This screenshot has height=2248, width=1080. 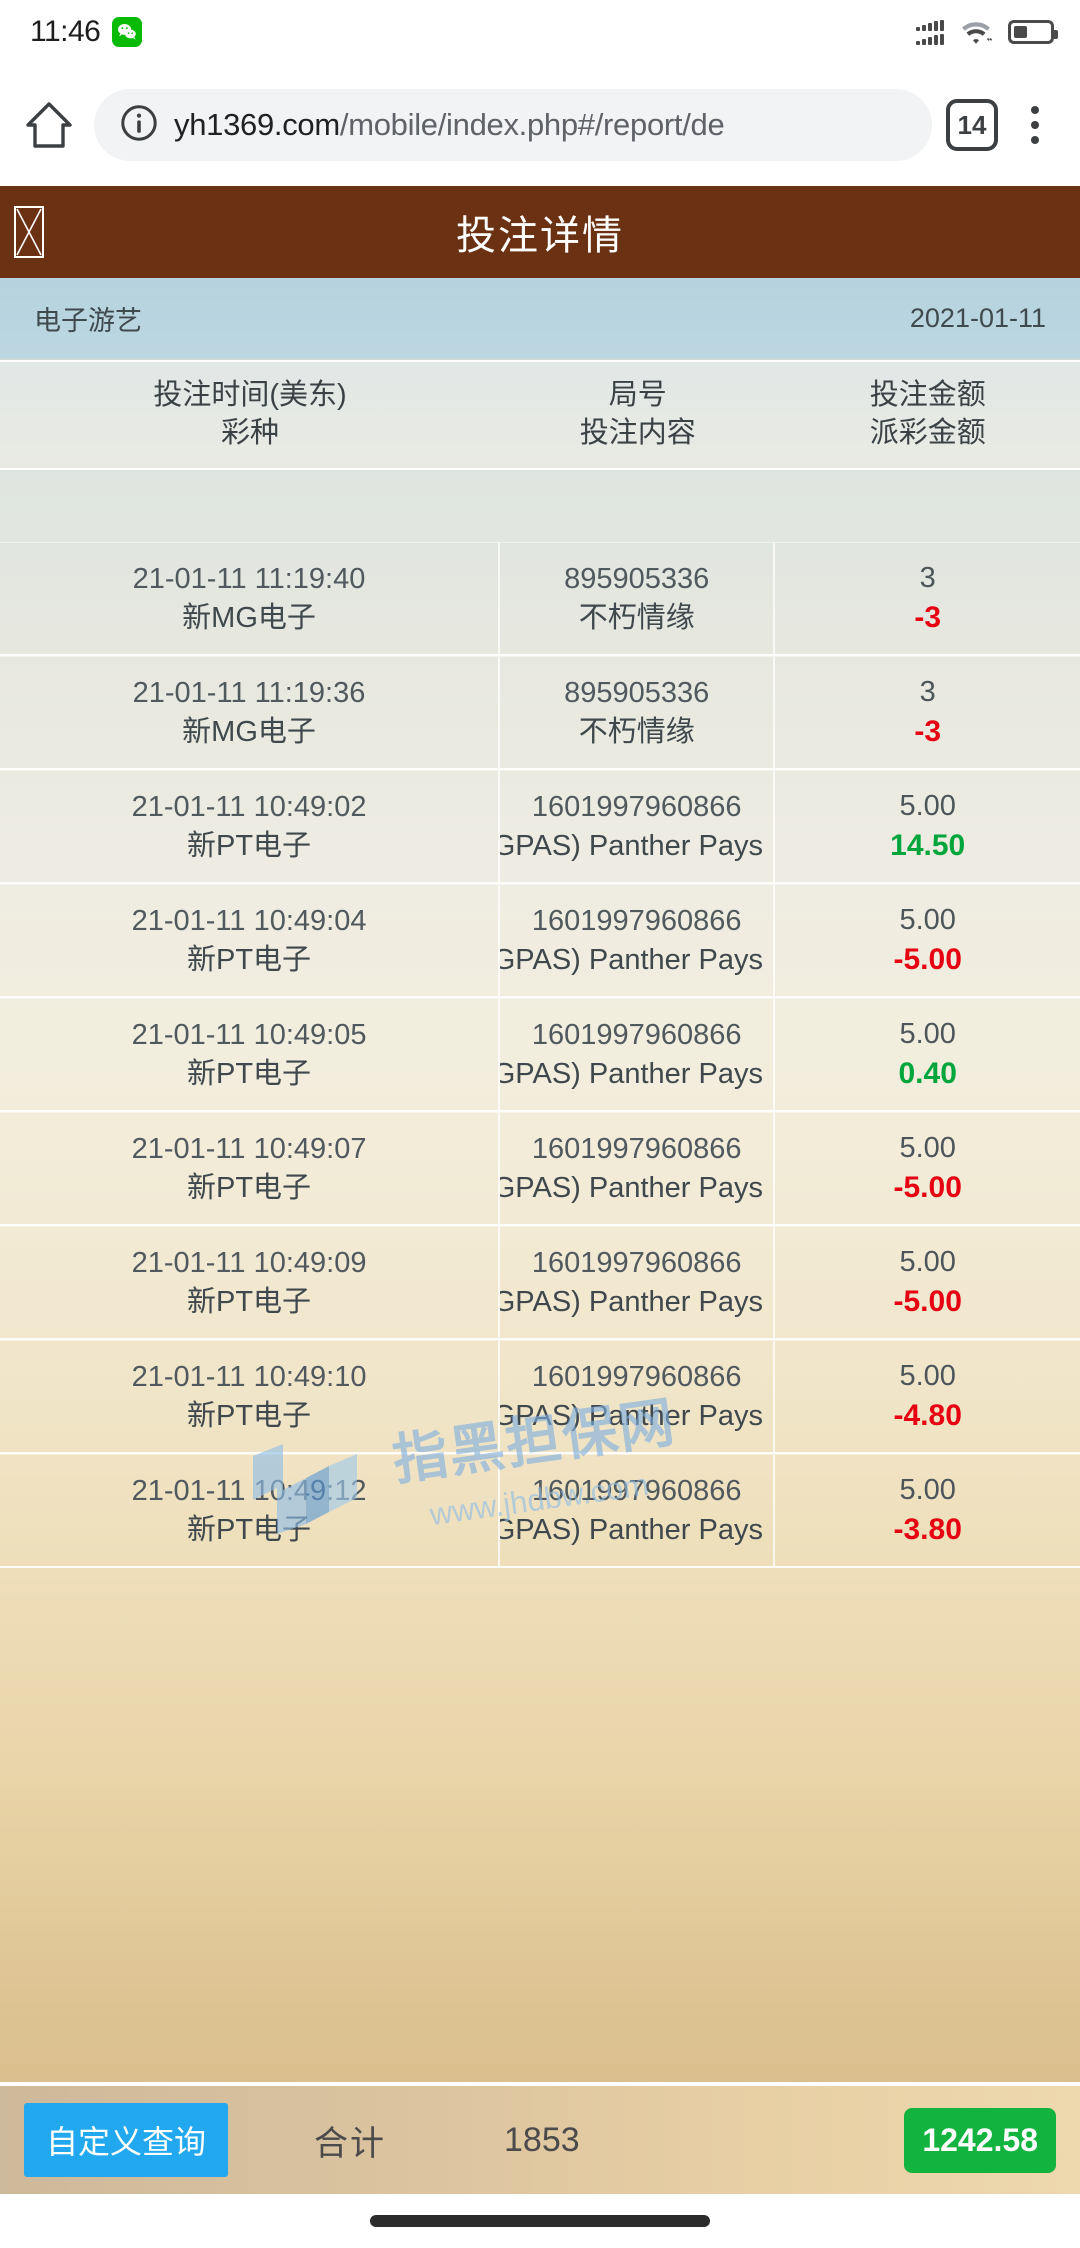 I want to click on tab-count: 14, so click(x=972, y=124).